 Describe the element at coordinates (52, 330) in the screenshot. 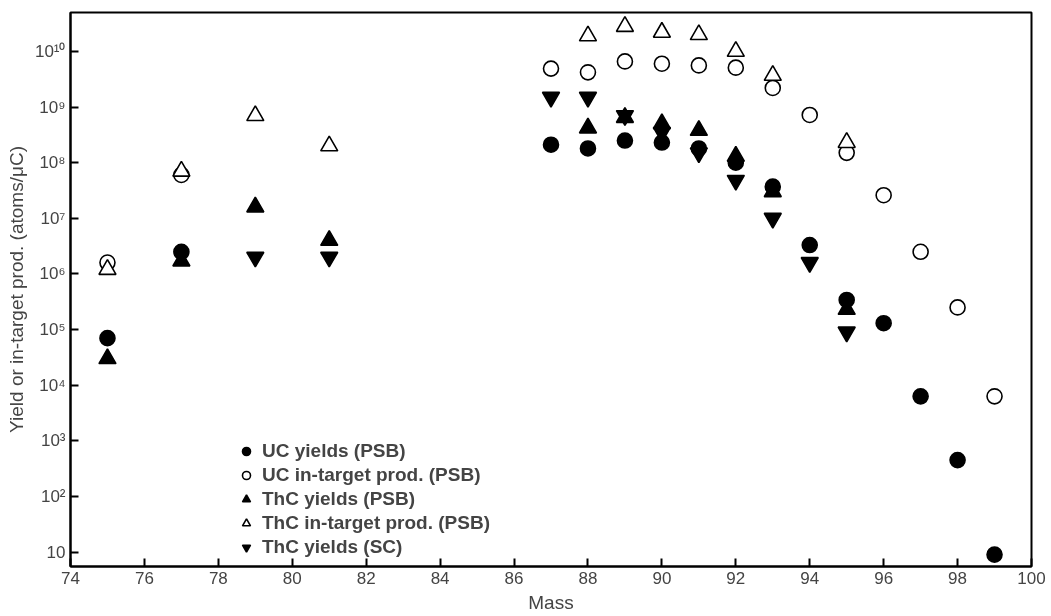

I see `y-tick-label: 10⁵` at that location.